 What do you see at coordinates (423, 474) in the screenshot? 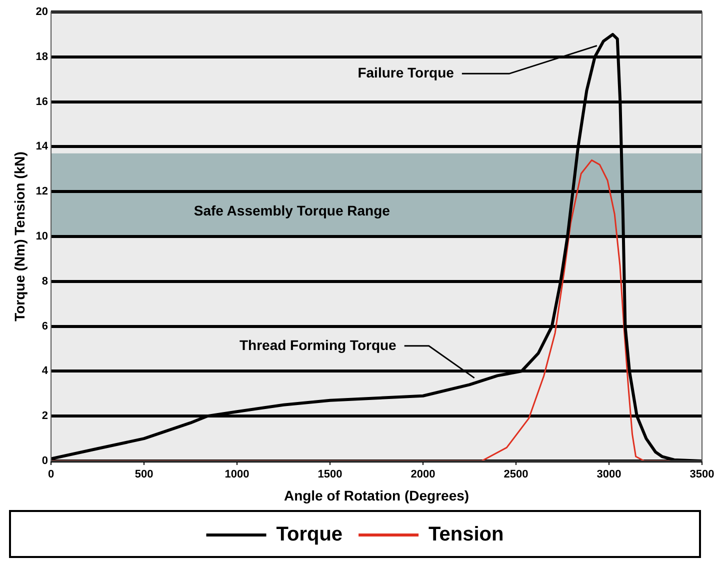
I see `x-tick-label: 2000` at bounding box center [423, 474].